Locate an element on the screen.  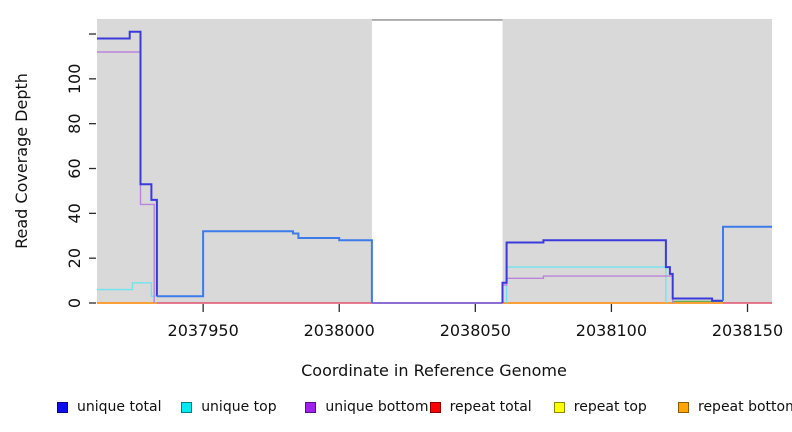
y-tick-label: 100 is located at coordinates (74, 79).